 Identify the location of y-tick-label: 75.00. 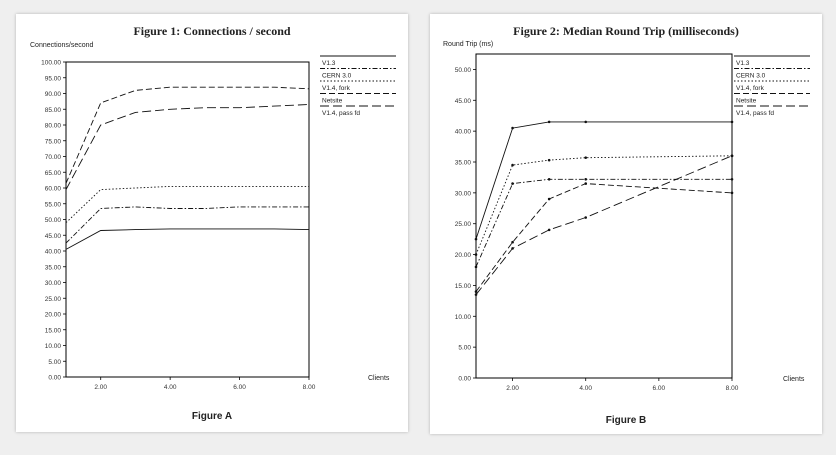
(53, 141).